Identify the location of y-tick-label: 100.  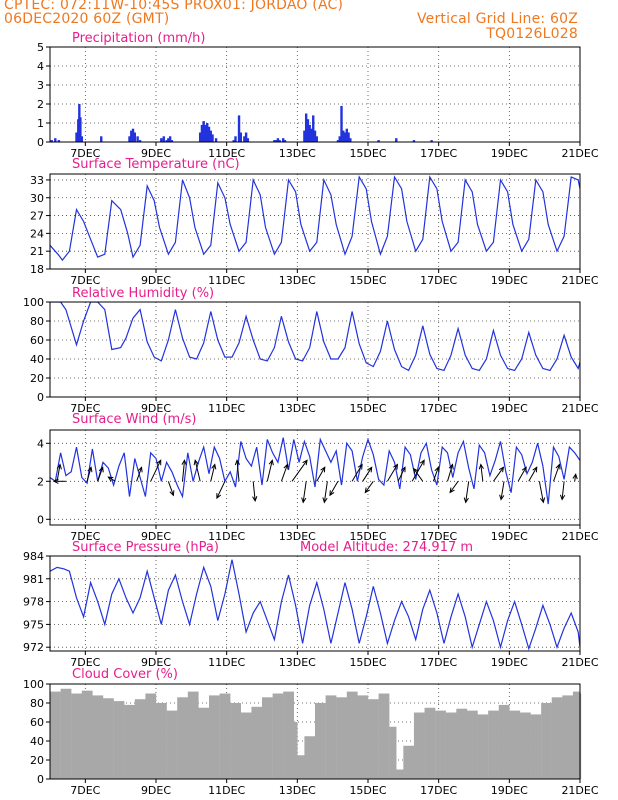
(33, 302).